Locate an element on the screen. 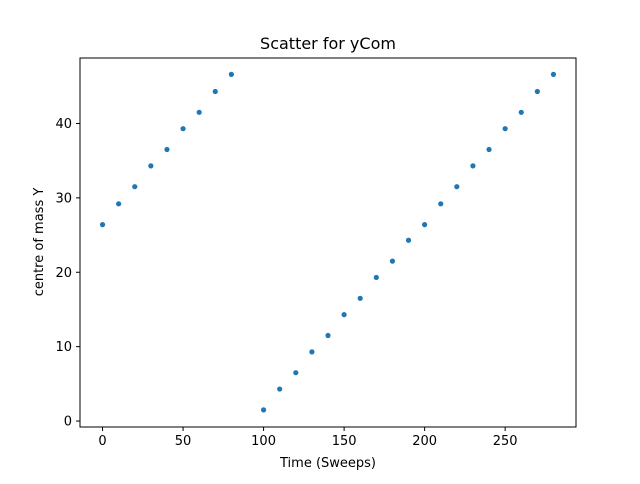 This screenshot has height=484, width=640. x-tick-label: 150 is located at coordinates (344, 441).